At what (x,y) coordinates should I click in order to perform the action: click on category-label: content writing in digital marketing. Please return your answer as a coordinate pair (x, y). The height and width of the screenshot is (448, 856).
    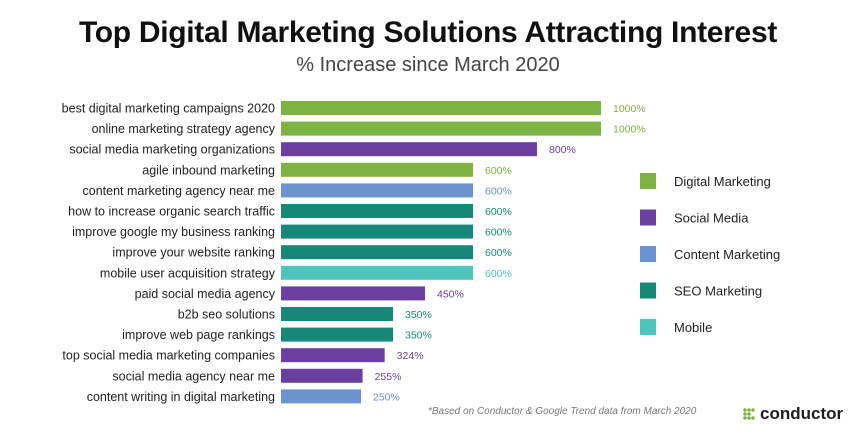
    Looking at the image, I should click on (181, 397).